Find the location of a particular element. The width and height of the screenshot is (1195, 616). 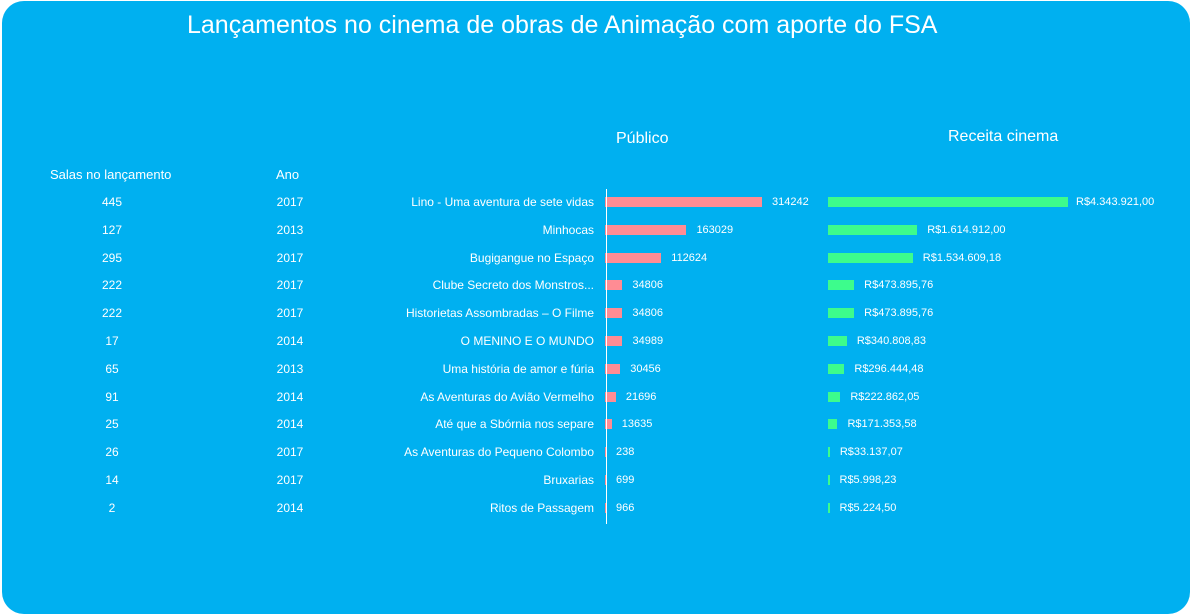

salas-value: 445 is located at coordinates (112, 202).